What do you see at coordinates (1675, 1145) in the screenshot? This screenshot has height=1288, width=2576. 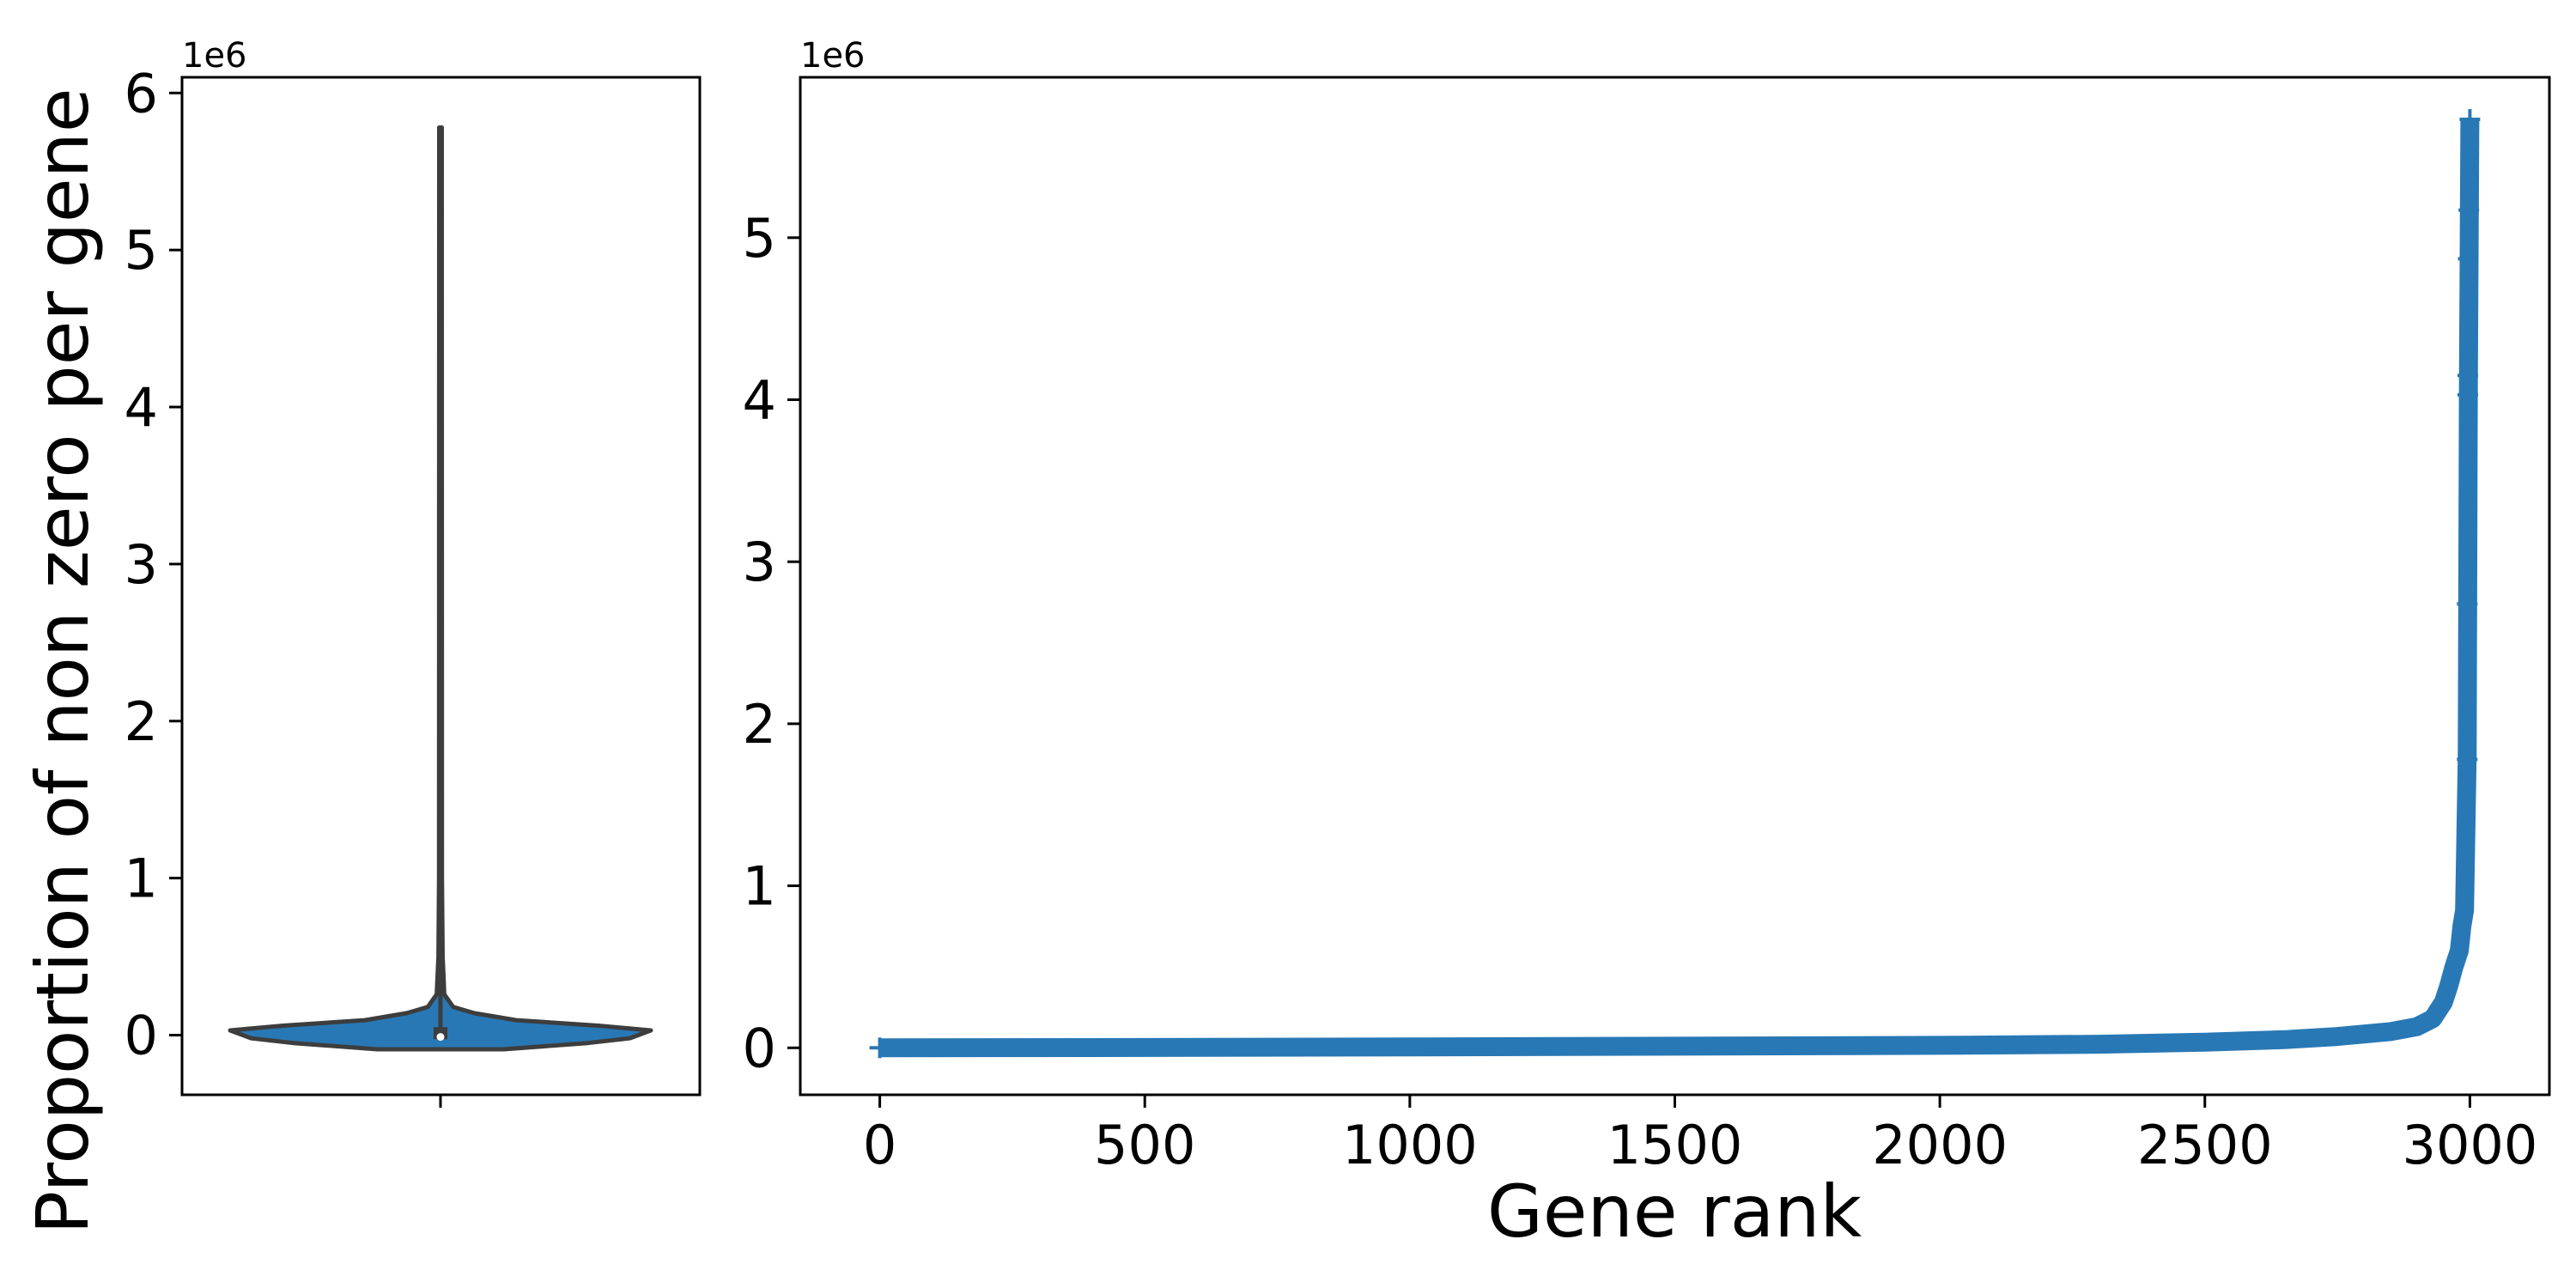 I see `scatter-x-tick-label: 1500` at bounding box center [1675, 1145].